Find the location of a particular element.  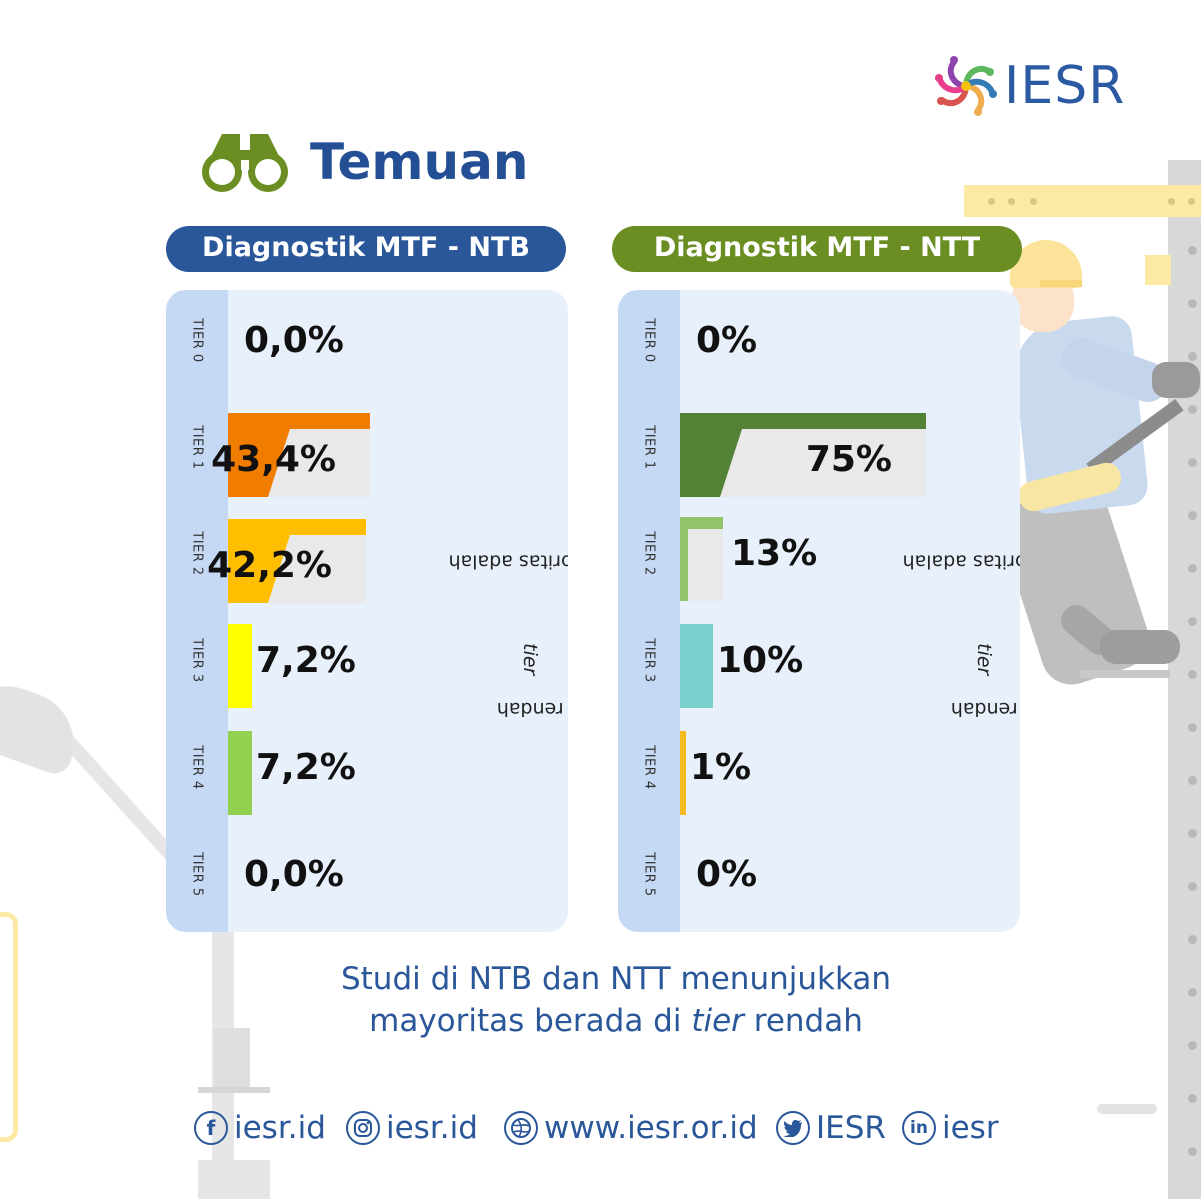

instagram-icon is located at coordinates (363, 1128).